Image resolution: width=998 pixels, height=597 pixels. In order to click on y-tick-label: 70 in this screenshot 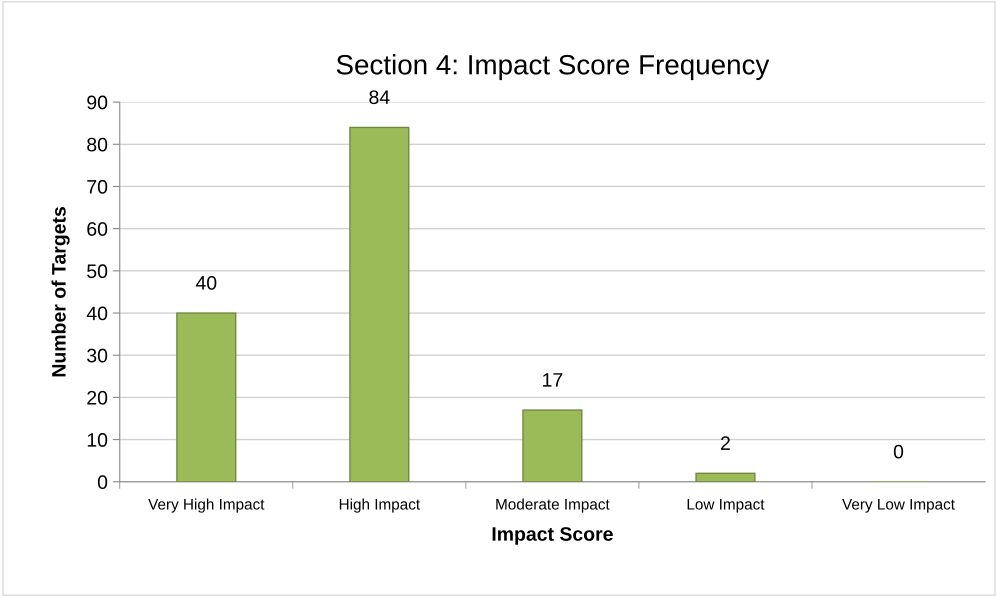, I will do `click(97, 187)`.